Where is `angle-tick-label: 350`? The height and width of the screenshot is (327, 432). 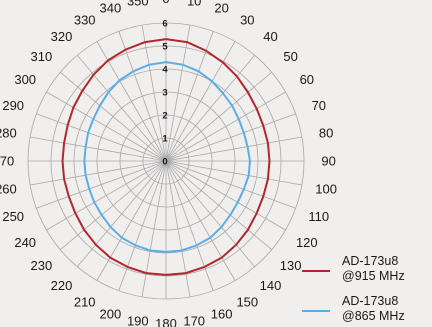 angle-tick-label: 350 is located at coordinates (138, 4).